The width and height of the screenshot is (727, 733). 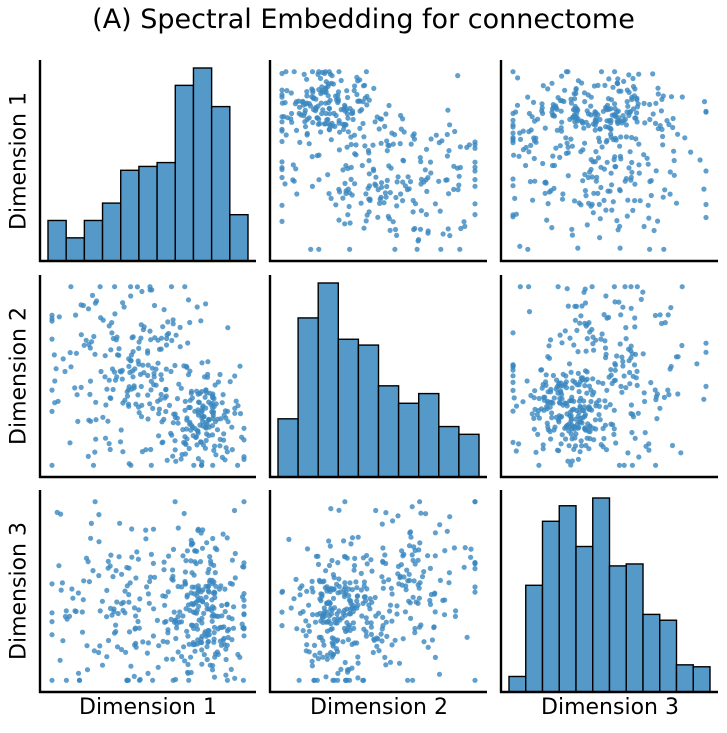 I want to click on y-axis-label-dimension-1: Dimension 1, so click(x=19, y=160).